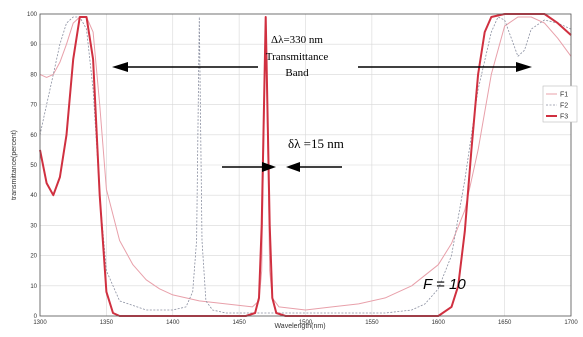 This screenshot has width=583, height=337. I want to click on x-tick-label: 1450, so click(239, 323).